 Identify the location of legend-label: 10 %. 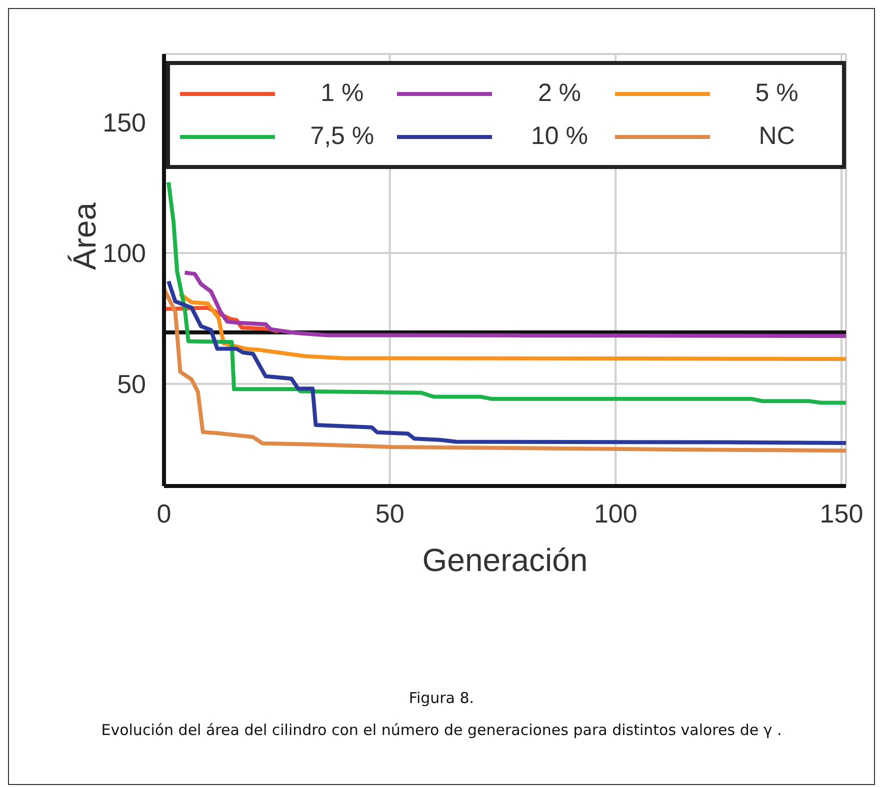
(559, 136).